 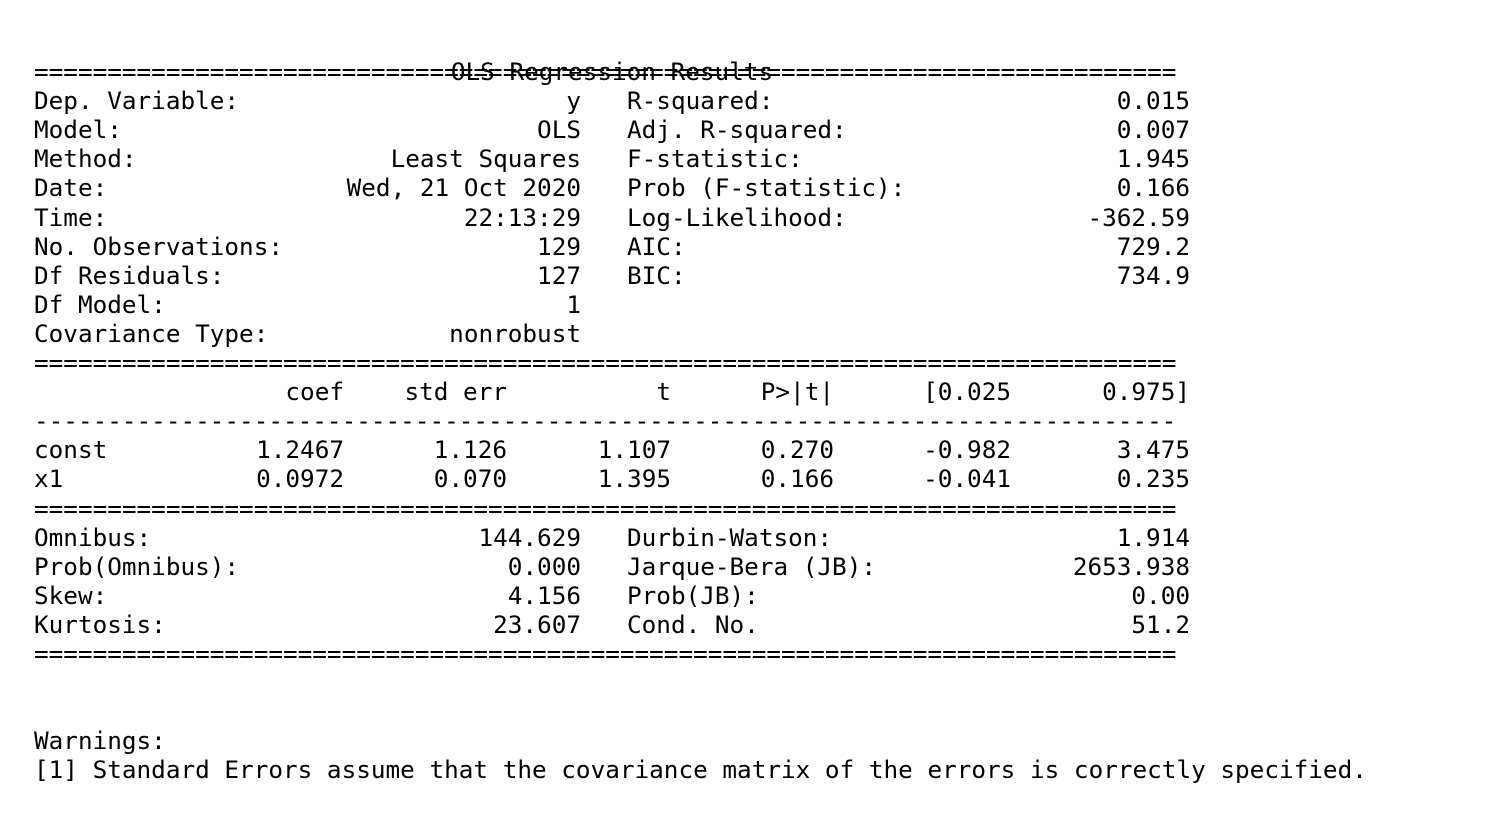 What do you see at coordinates (797, 392) in the screenshot?
I see `column-header: P>|t|` at bounding box center [797, 392].